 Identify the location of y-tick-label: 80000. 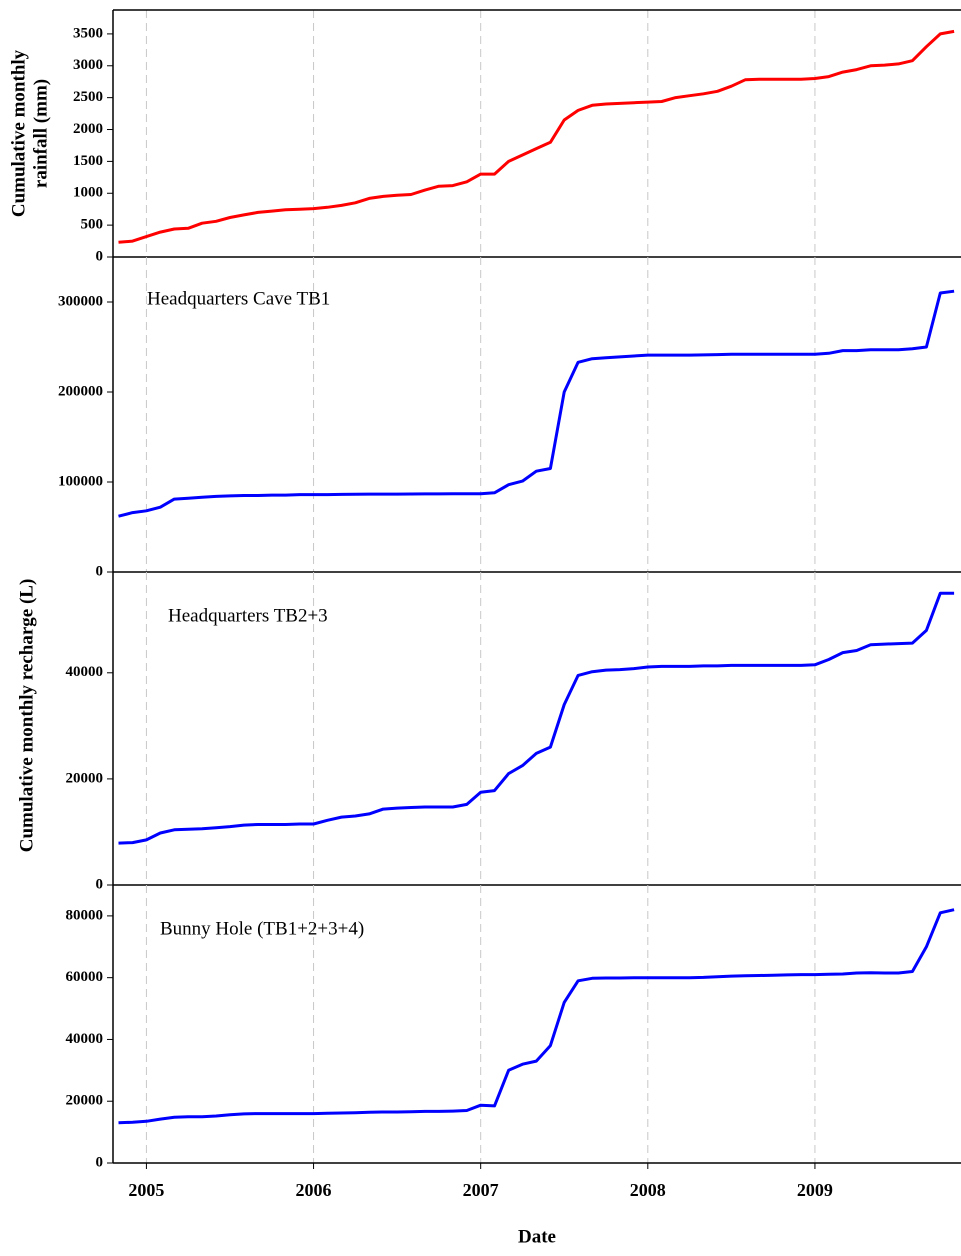
(85, 915).